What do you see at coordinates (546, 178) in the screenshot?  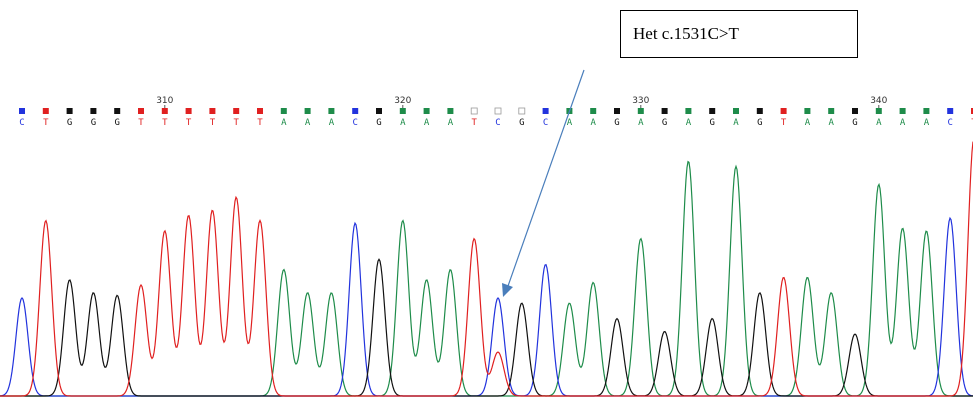 I see `arrow-line` at bounding box center [546, 178].